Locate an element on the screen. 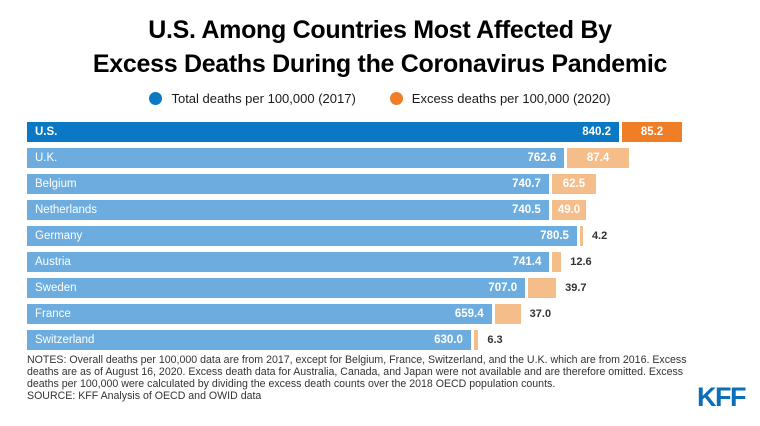  total-deaths-value: 707.0 is located at coordinates (503, 288).